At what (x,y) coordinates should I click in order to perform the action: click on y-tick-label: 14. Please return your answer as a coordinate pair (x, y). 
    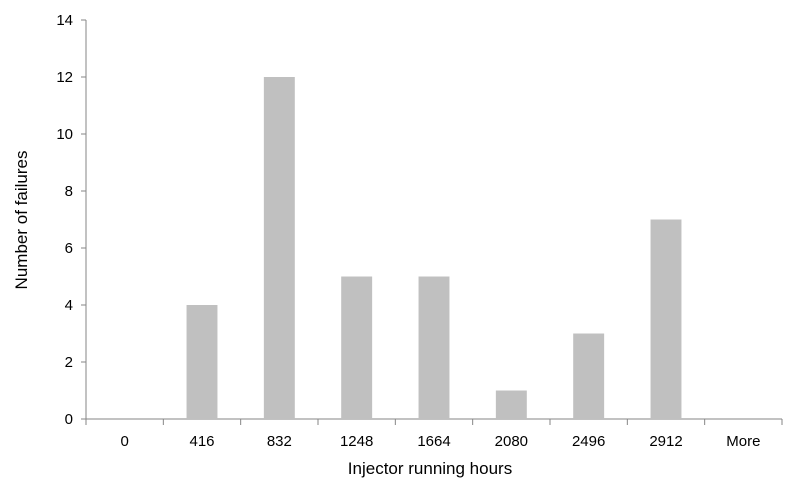
    Looking at the image, I should click on (64, 20).